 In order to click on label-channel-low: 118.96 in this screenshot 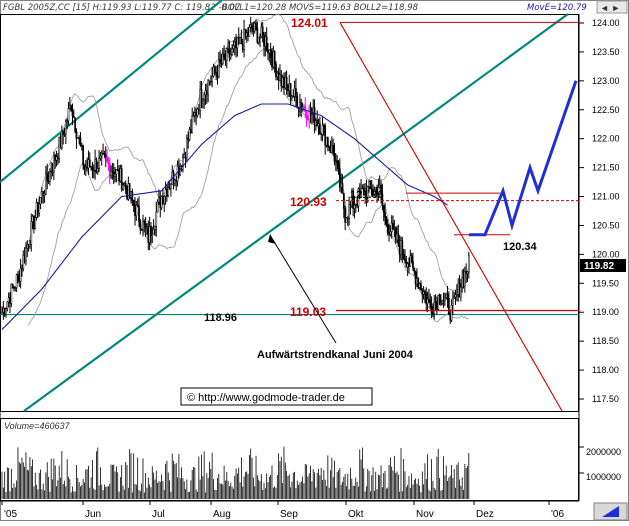, I will do `click(220, 318)`.